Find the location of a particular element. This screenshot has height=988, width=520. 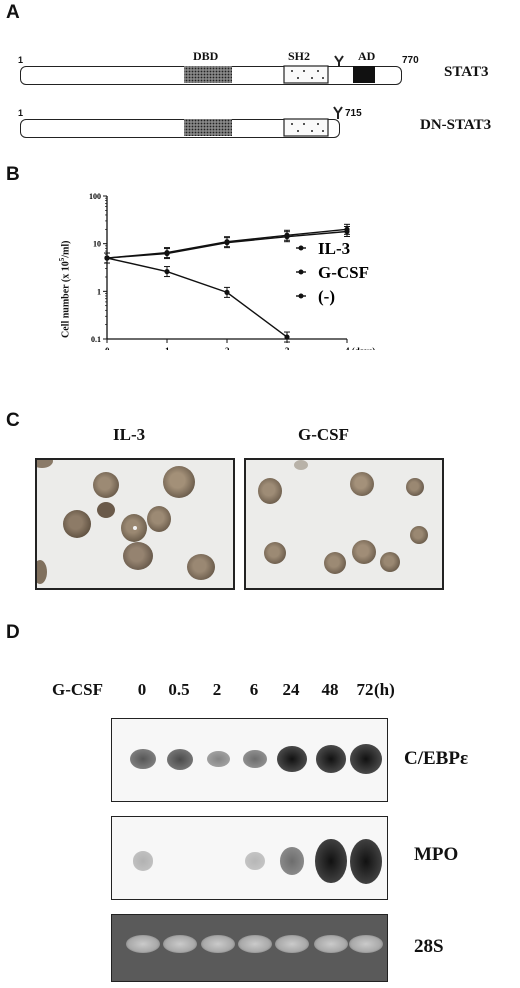

micrograph-gcsf-title: G-CSF is located at coordinates (323, 434).